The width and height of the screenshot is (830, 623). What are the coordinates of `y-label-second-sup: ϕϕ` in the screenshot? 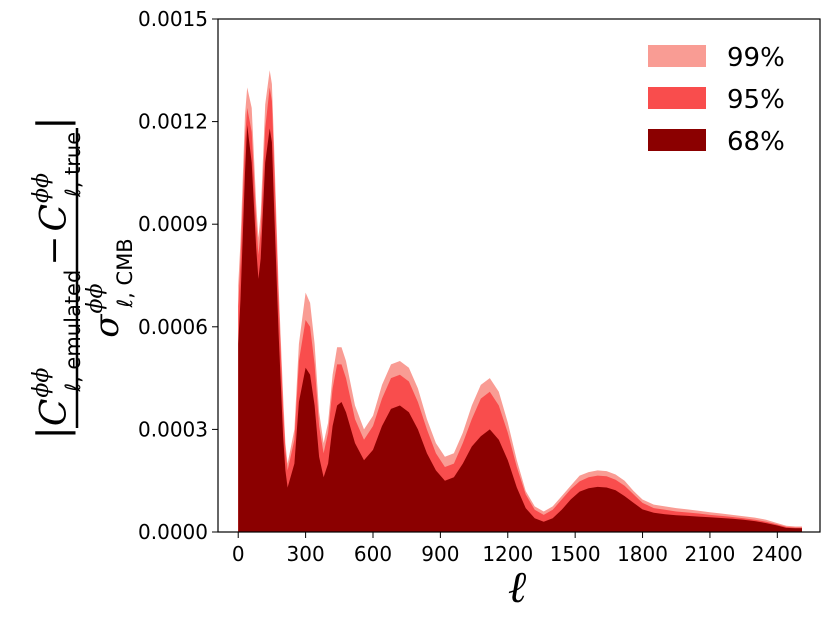 It's located at (41, 188).